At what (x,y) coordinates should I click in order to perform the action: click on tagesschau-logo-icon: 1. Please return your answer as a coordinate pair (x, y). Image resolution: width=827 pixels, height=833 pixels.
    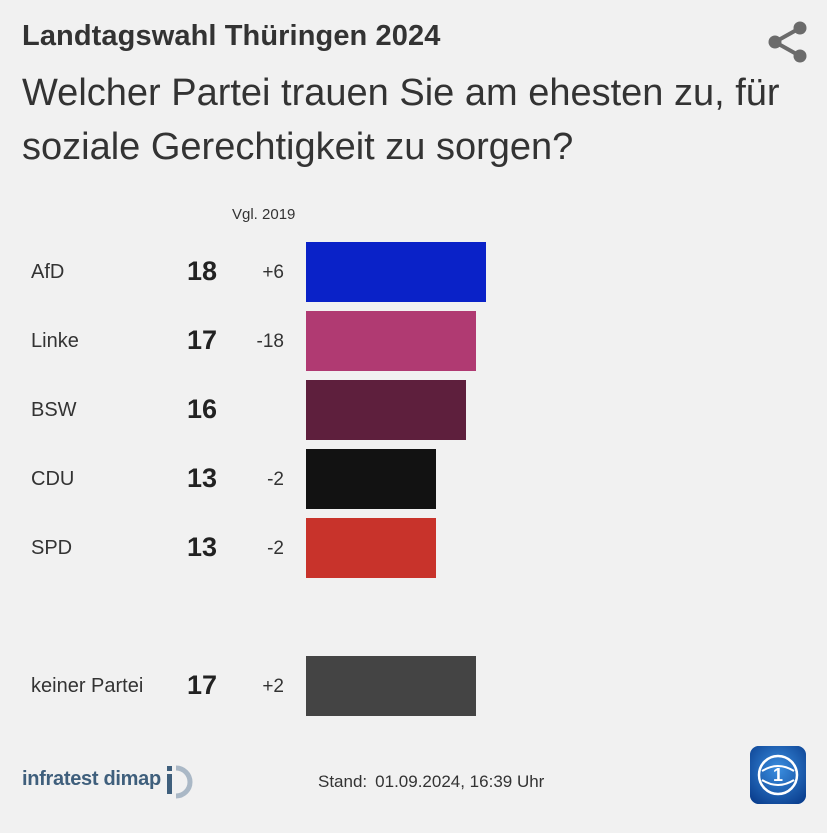
    Looking at the image, I should click on (778, 775).